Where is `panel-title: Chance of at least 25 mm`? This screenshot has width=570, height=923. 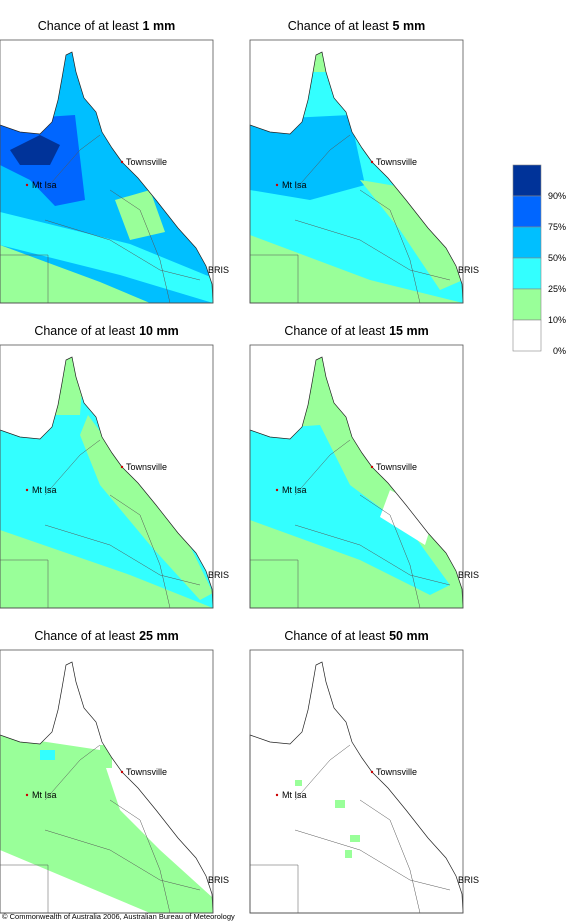
panel-title: Chance of at least 25 mm is located at coordinates (106, 636).